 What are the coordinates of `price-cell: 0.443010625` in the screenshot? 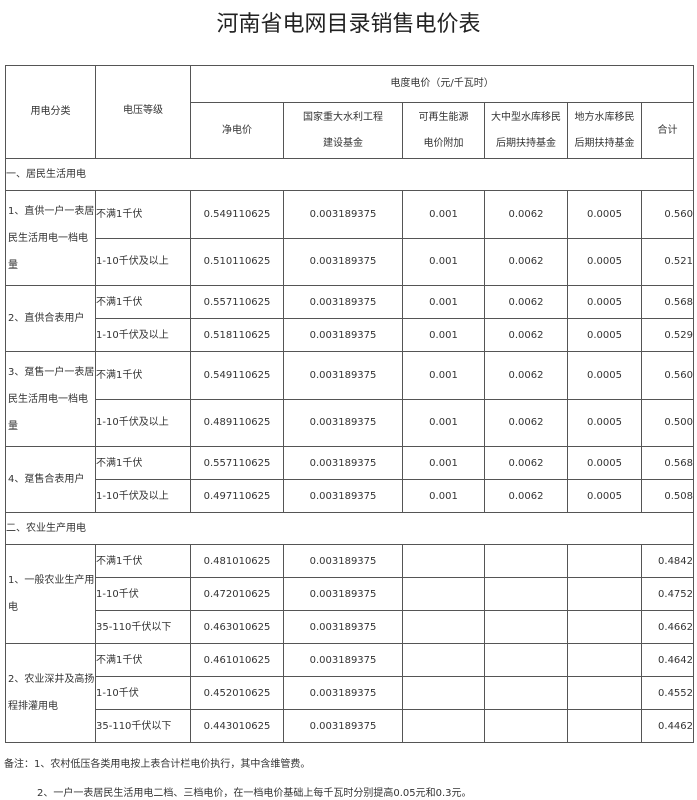 It's located at (237, 726).